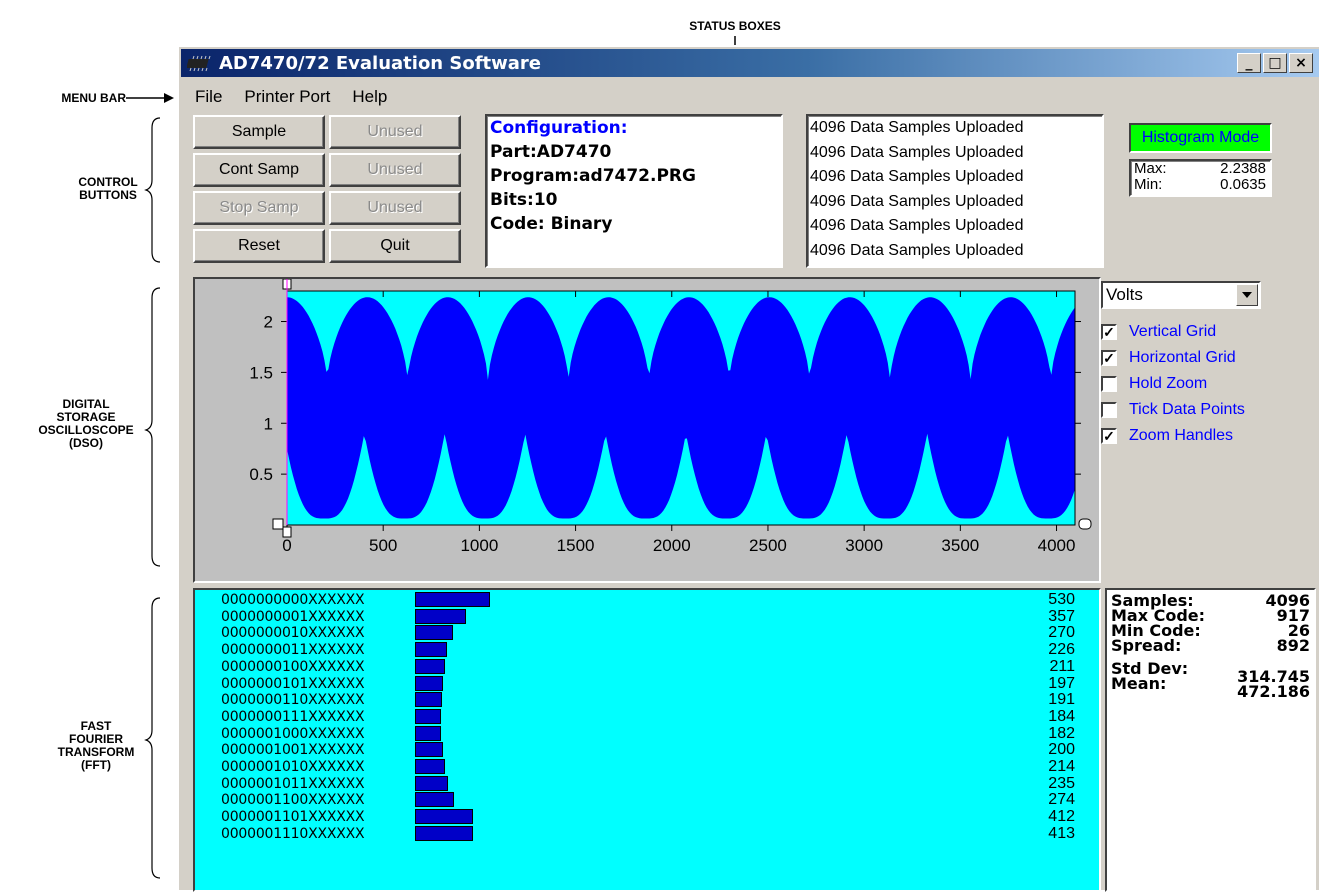 The image size is (1327, 892). What do you see at coordinates (1158, 332) in the screenshot?
I see `vertical-grid-checkbox: ✓ Vertical Grid` at bounding box center [1158, 332].